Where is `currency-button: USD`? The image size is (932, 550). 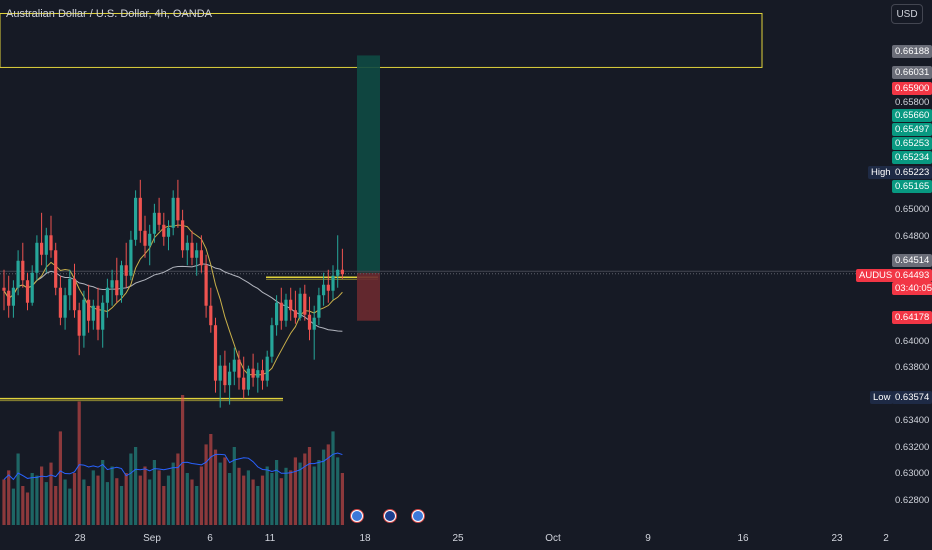
currency-button: USD is located at coordinates (907, 14).